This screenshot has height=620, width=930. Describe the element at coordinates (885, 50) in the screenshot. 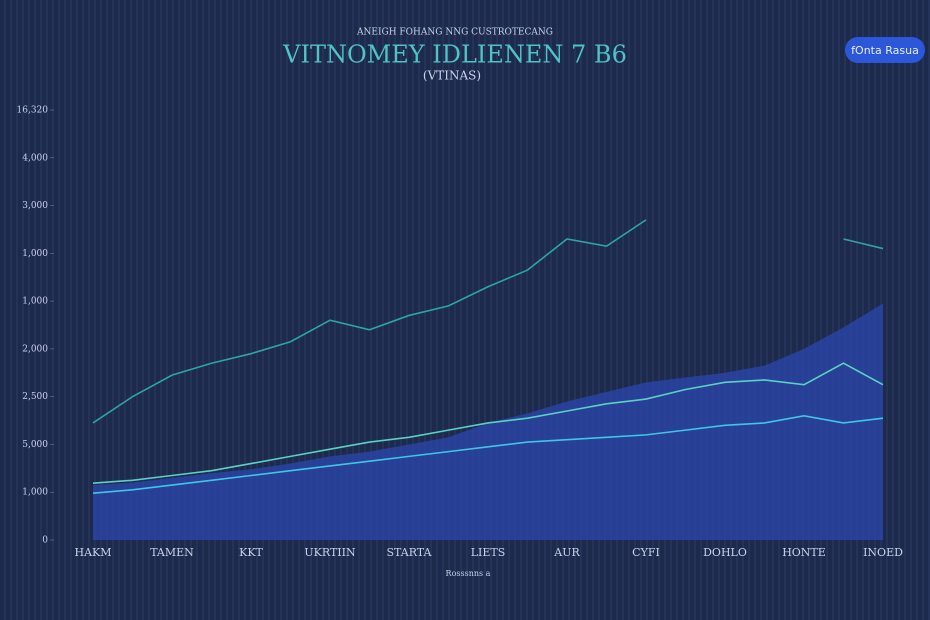

I see `button: fOnta Rasua` at that location.